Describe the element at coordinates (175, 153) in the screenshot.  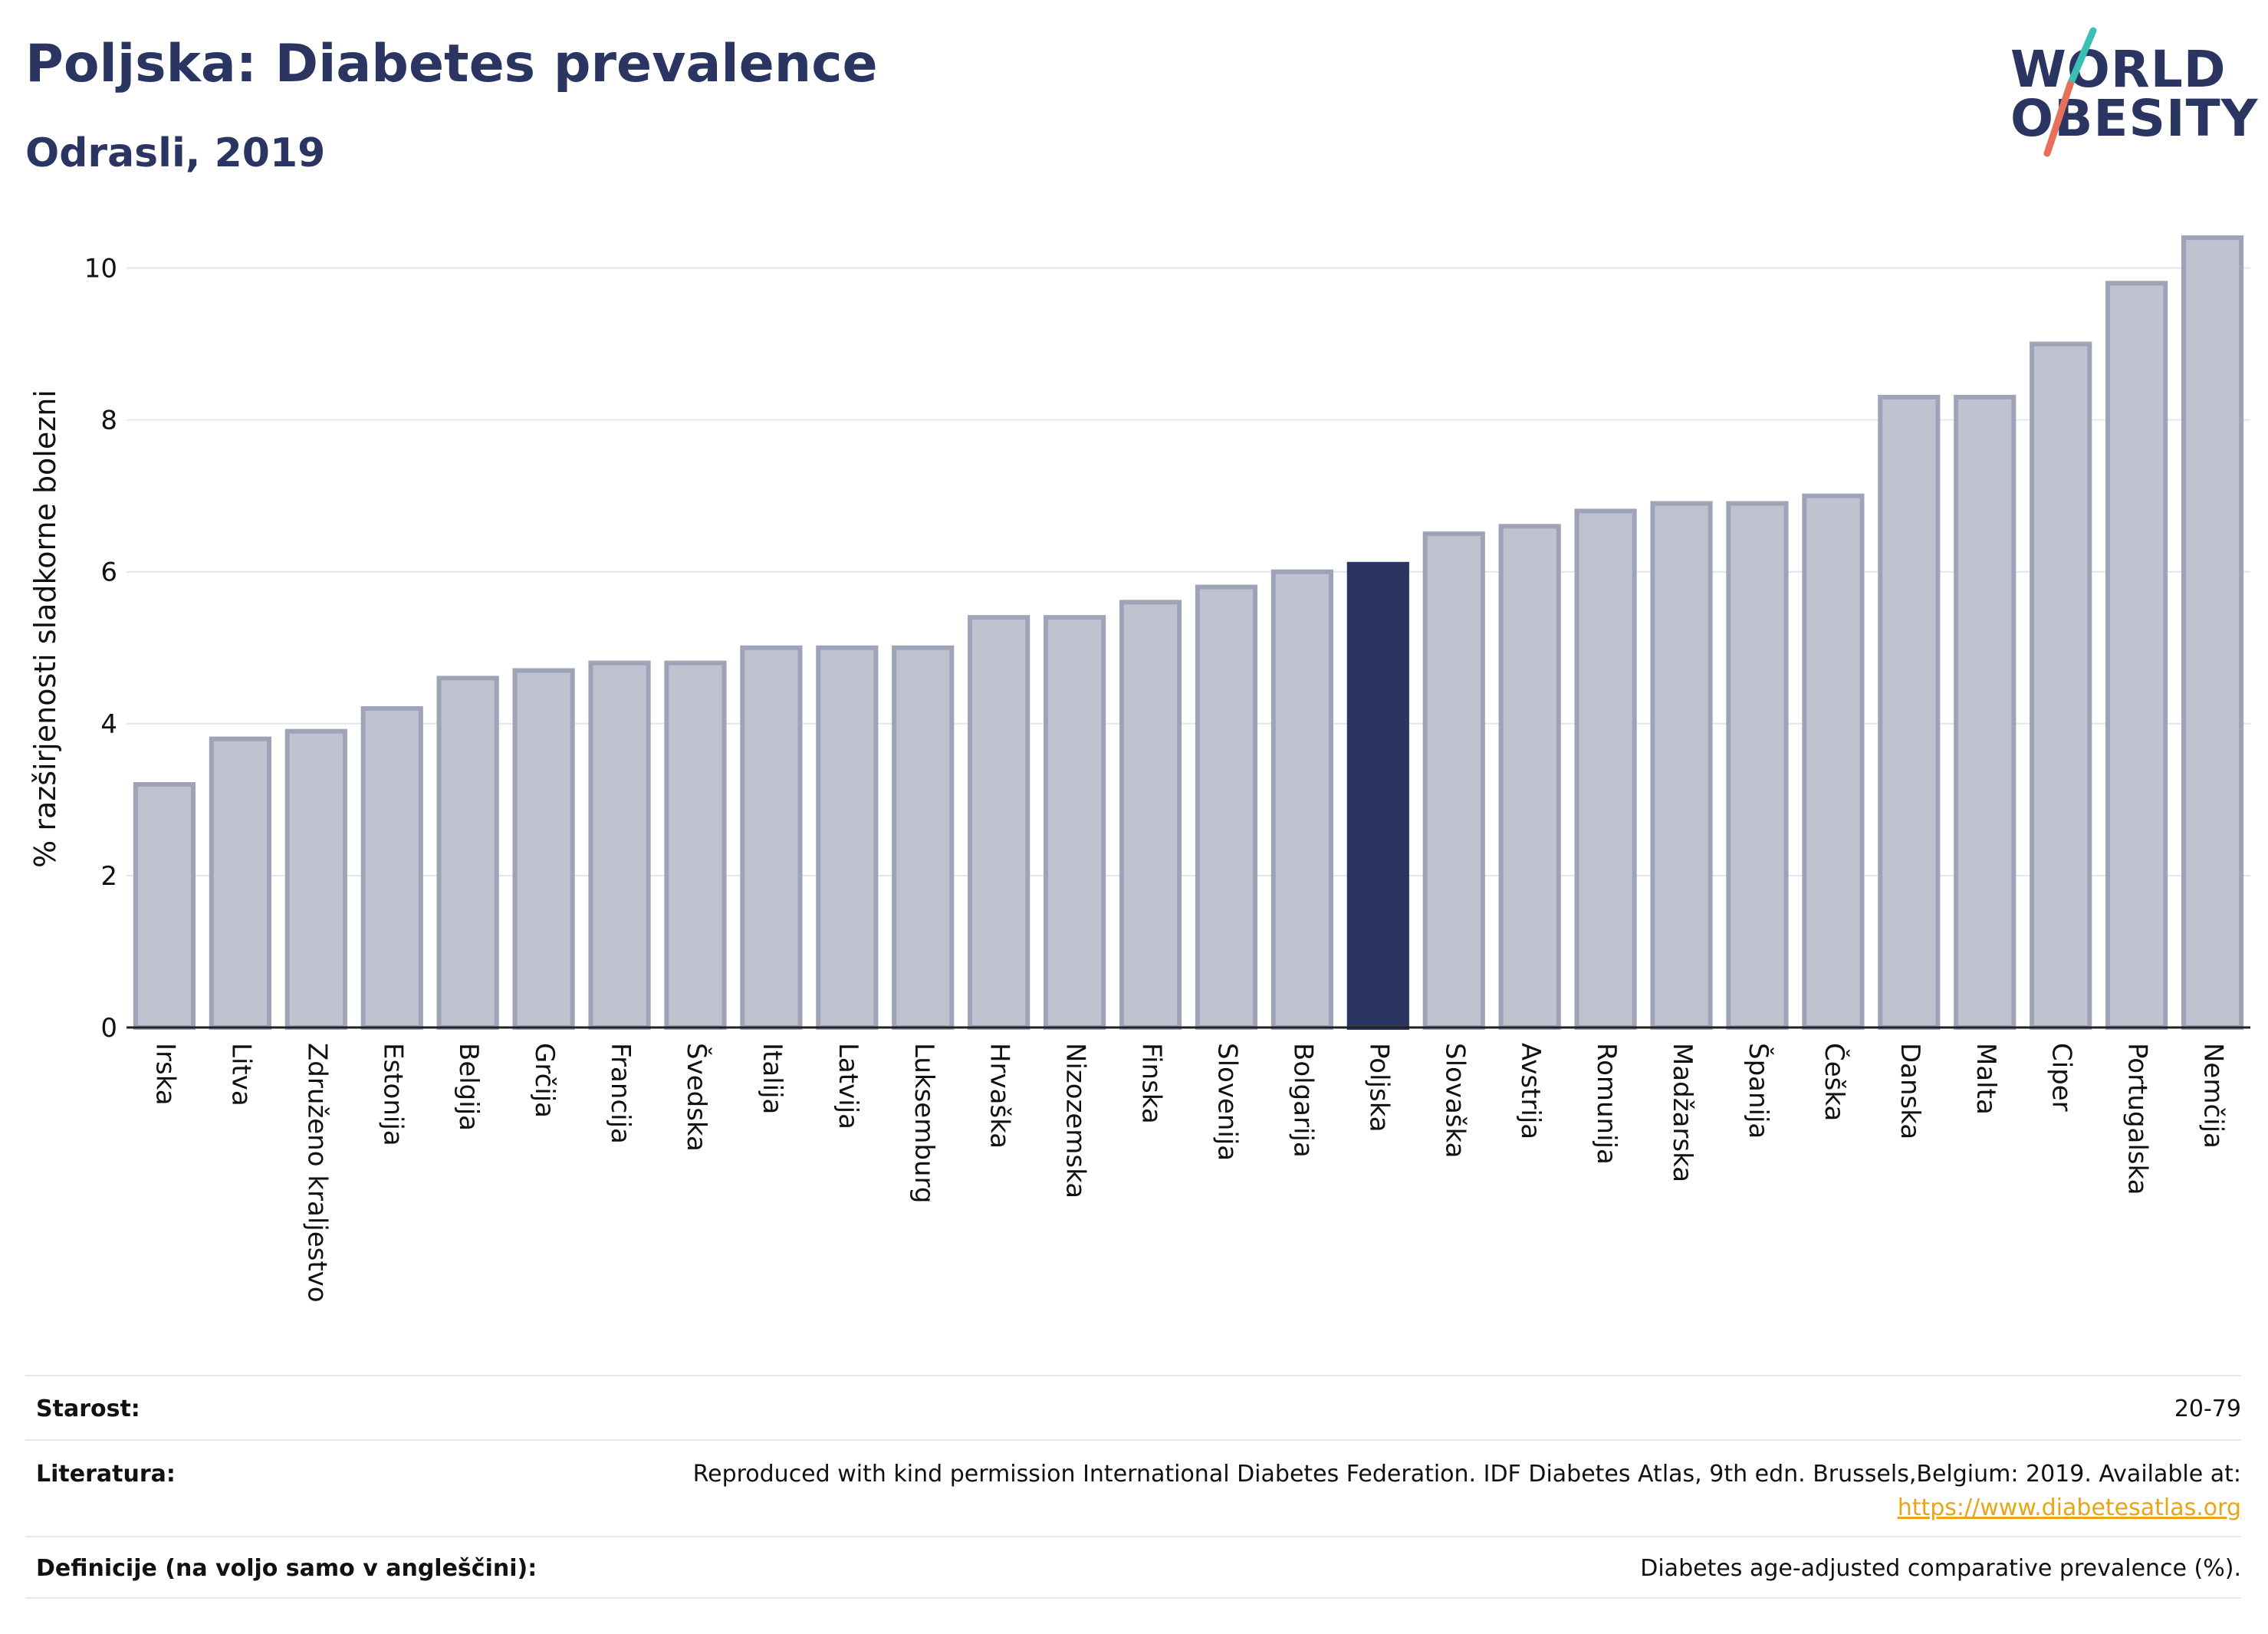
I see `chart-subtitle: Odrasli, 2019` at that location.